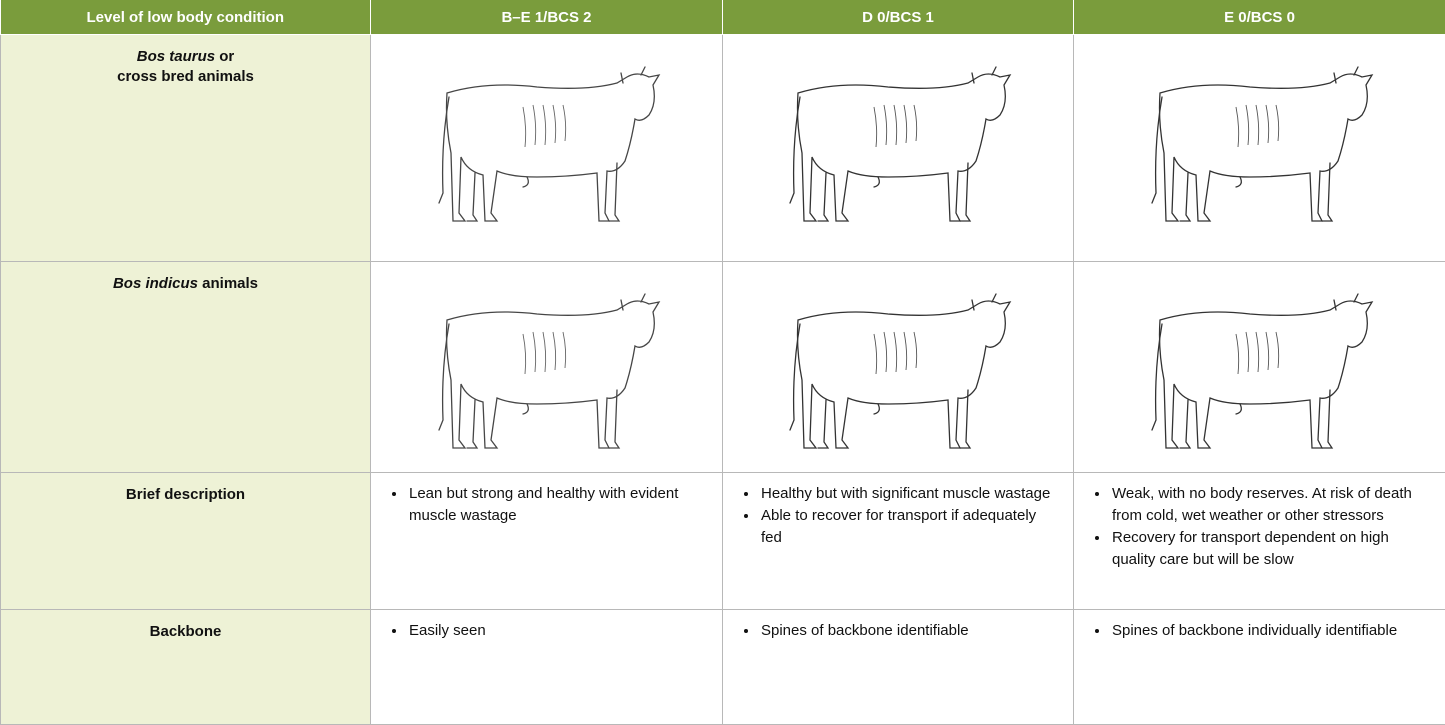 This screenshot has width=1445, height=725. I want to click on text-cell: Spines of backbone identifiable, so click(898, 667).